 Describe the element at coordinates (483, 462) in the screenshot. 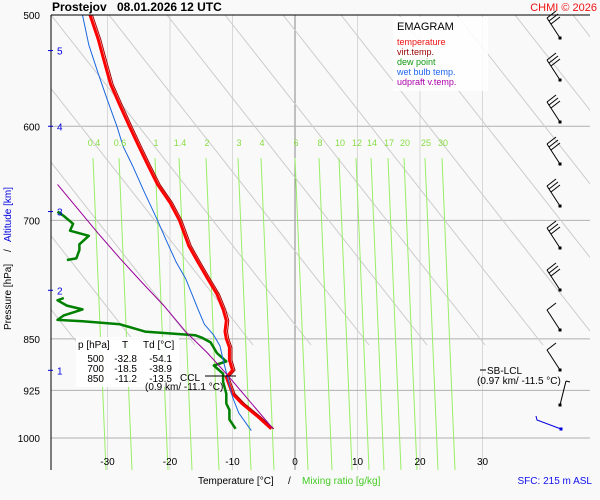

I see `x-tick-label: 30` at that location.